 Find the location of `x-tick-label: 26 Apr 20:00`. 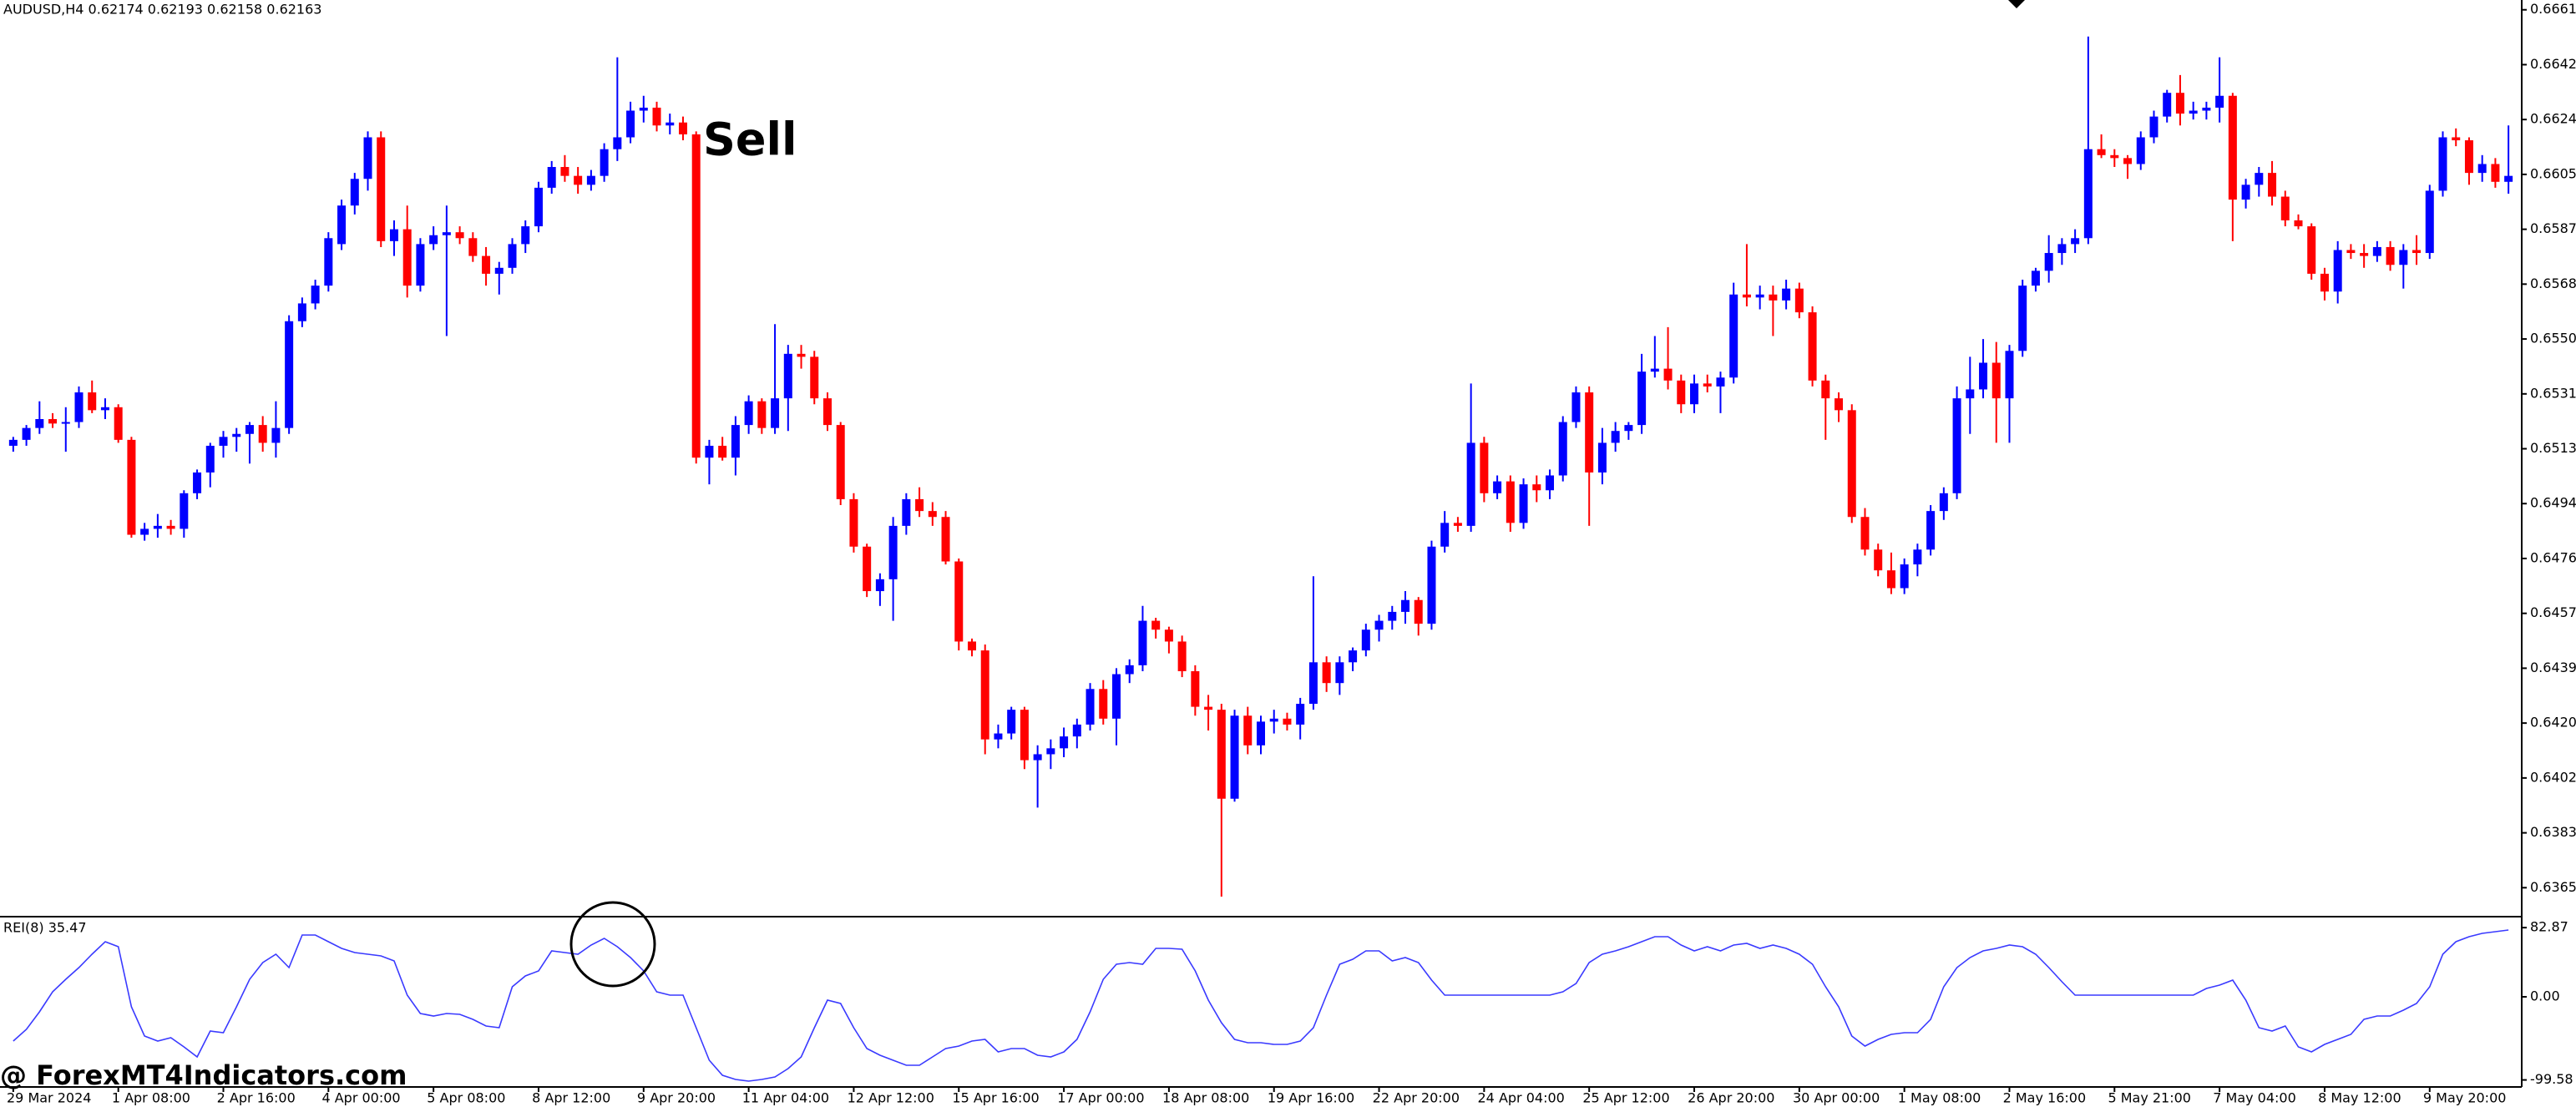

x-tick-label: 26 Apr 20:00 is located at coordinates (1731, 1098).